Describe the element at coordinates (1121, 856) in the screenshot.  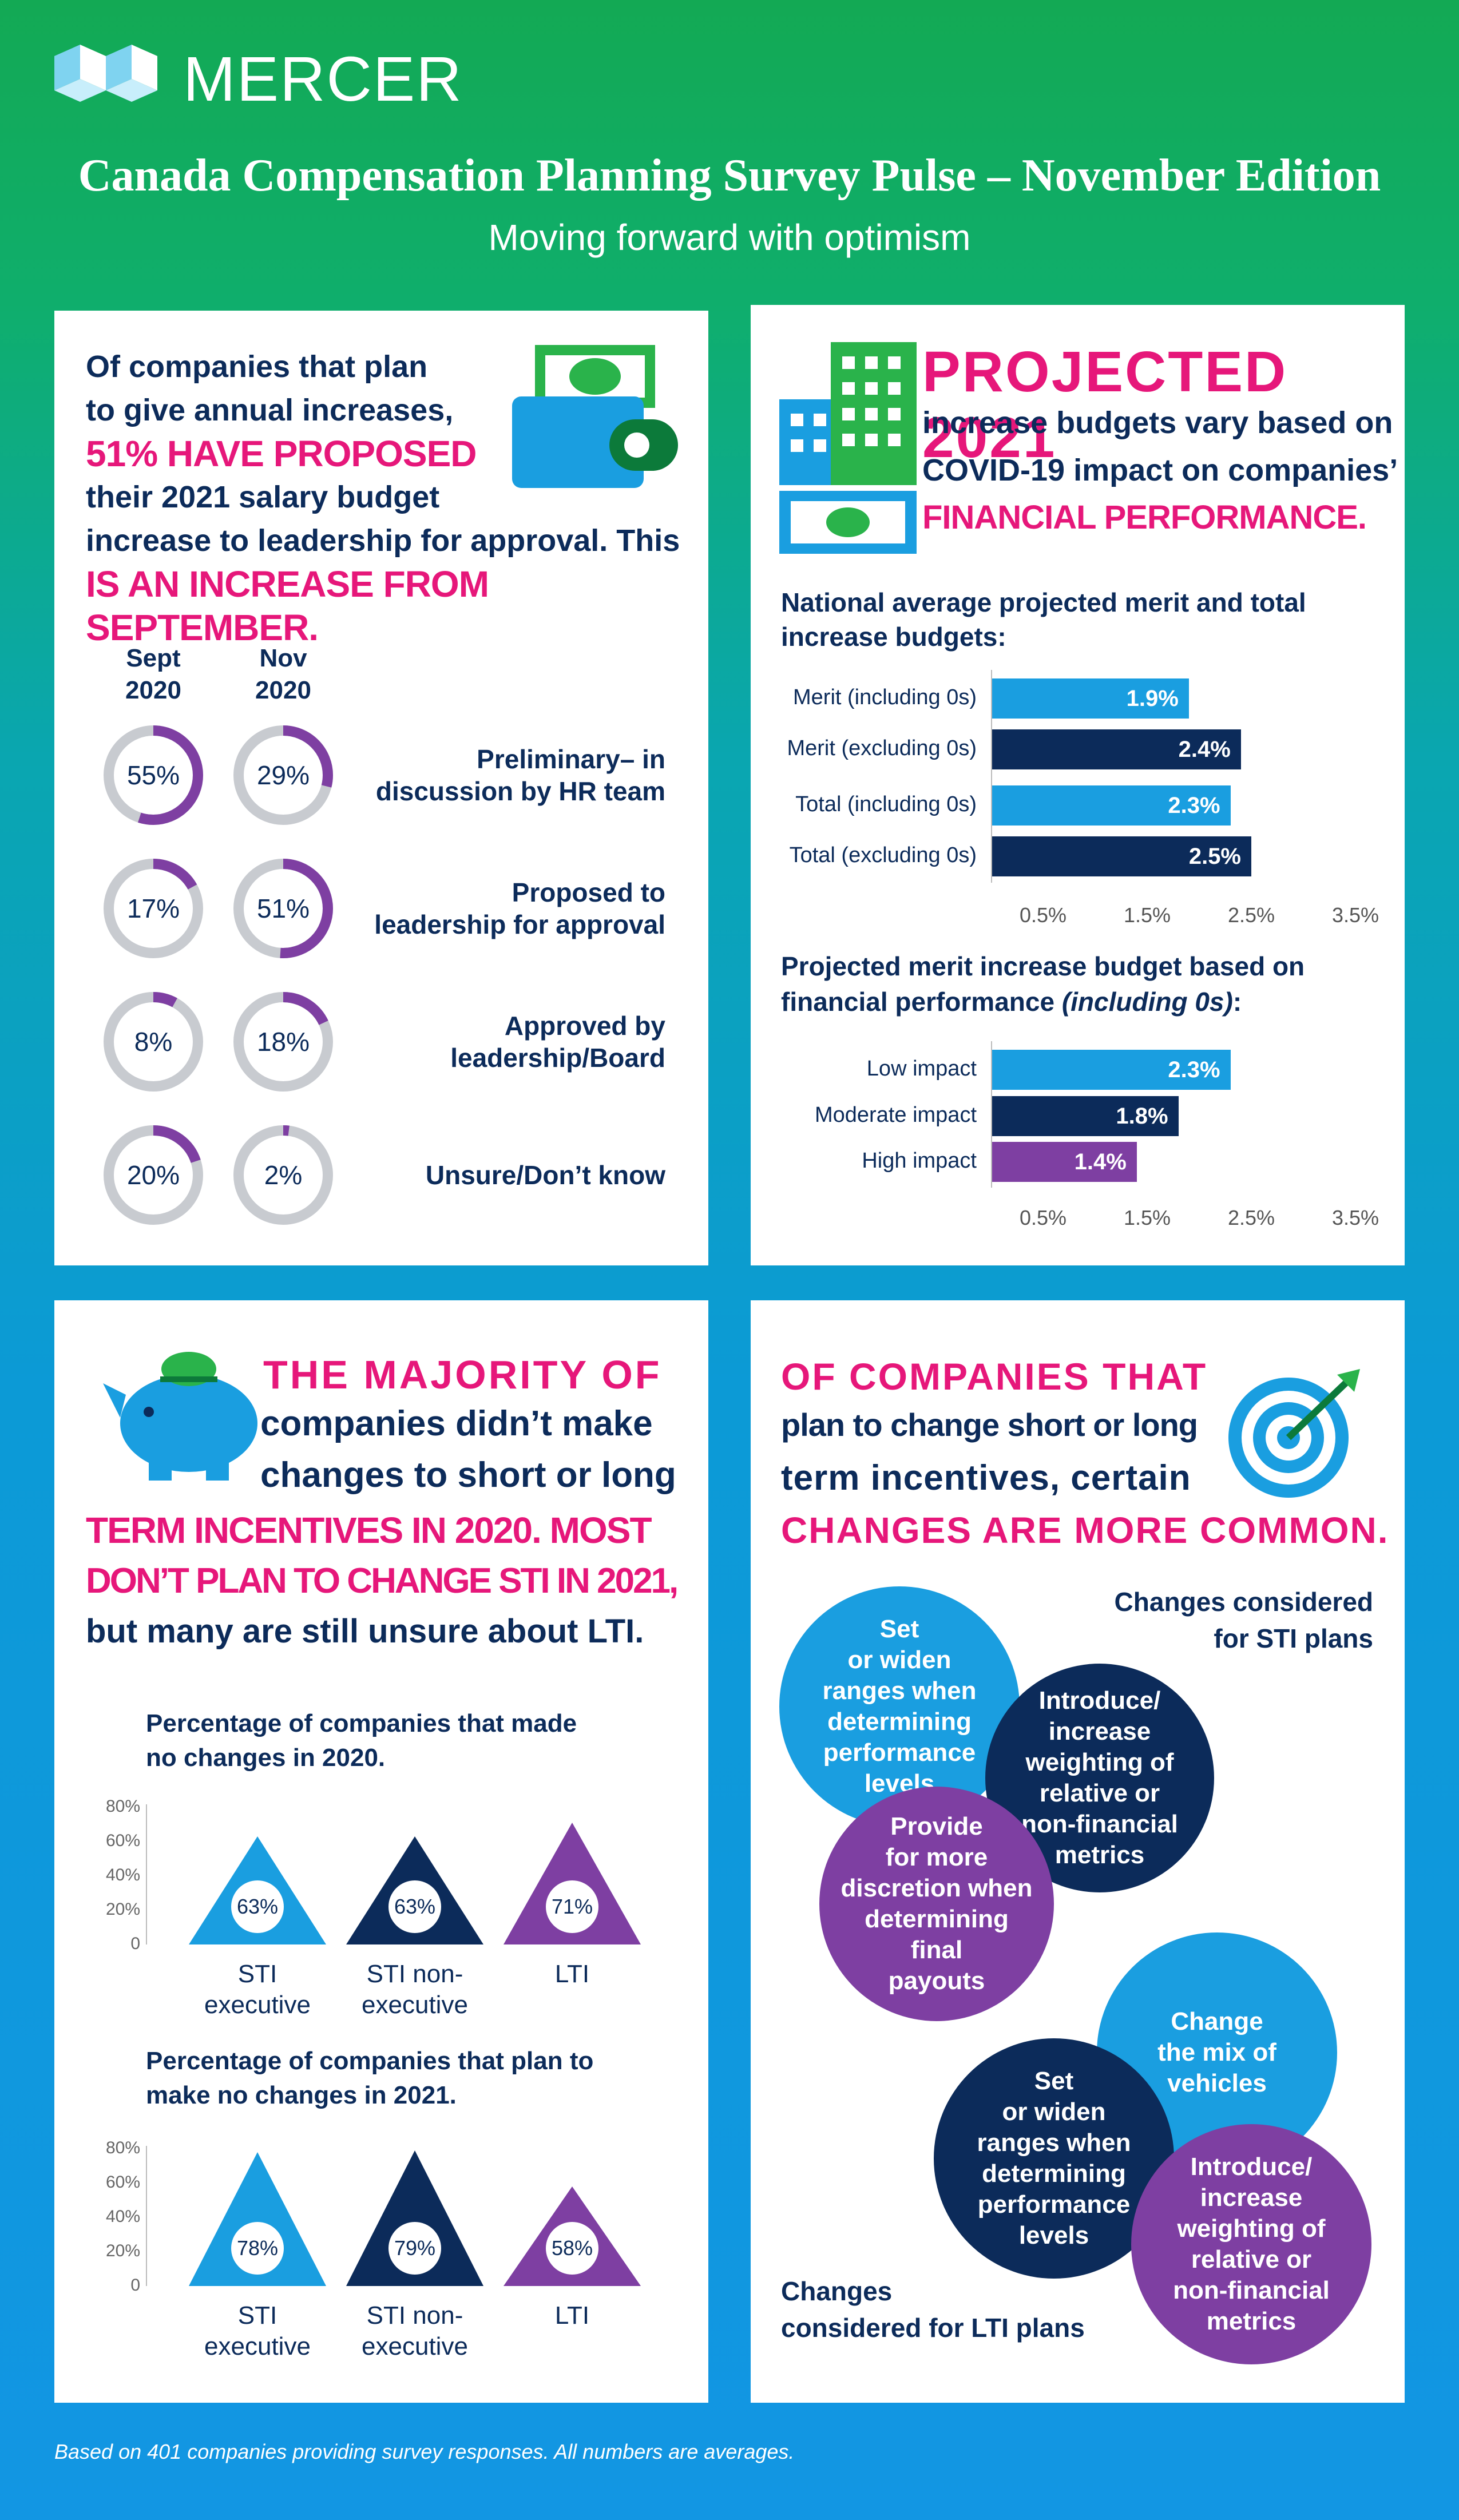
I see `bar: 2.5%` at that location.